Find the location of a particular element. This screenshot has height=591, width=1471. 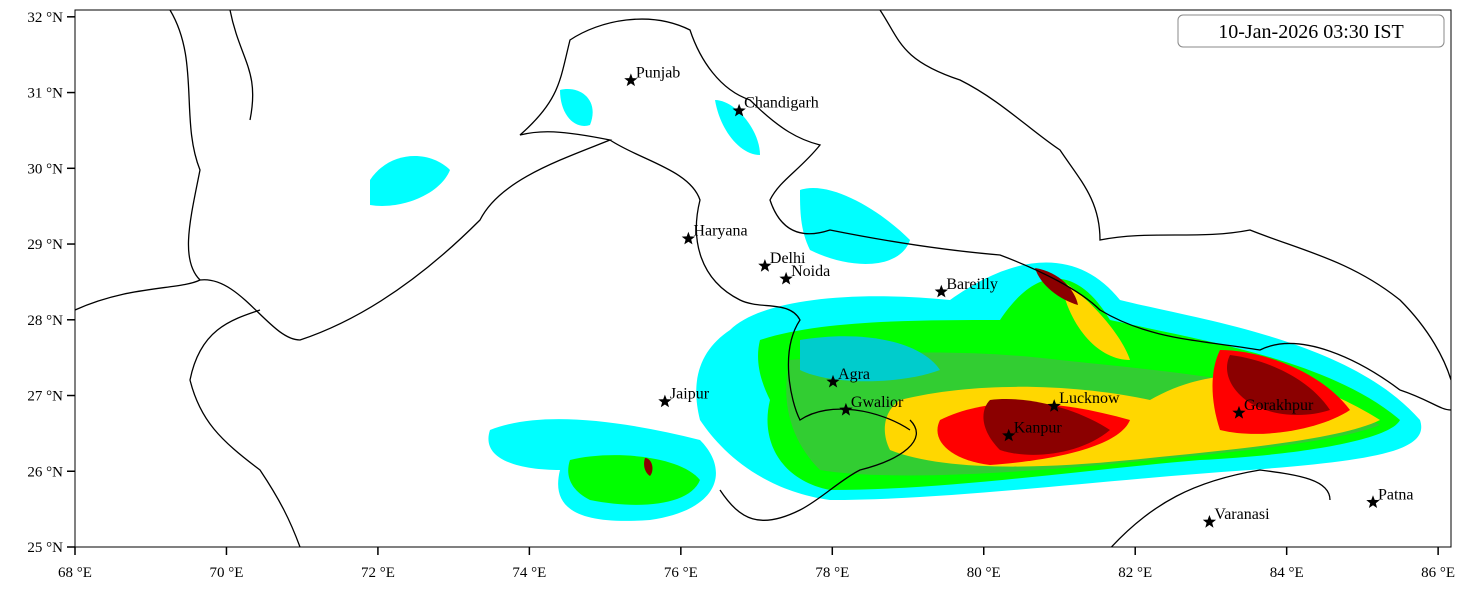

y-tick-label: 31 °N is located at coordinates (45, 94).